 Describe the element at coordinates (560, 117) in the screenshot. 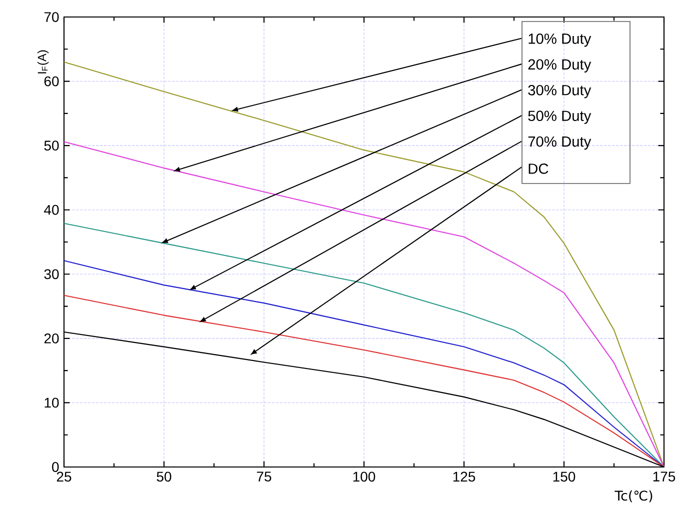

I see `annotation: 50% Duty` at that location.